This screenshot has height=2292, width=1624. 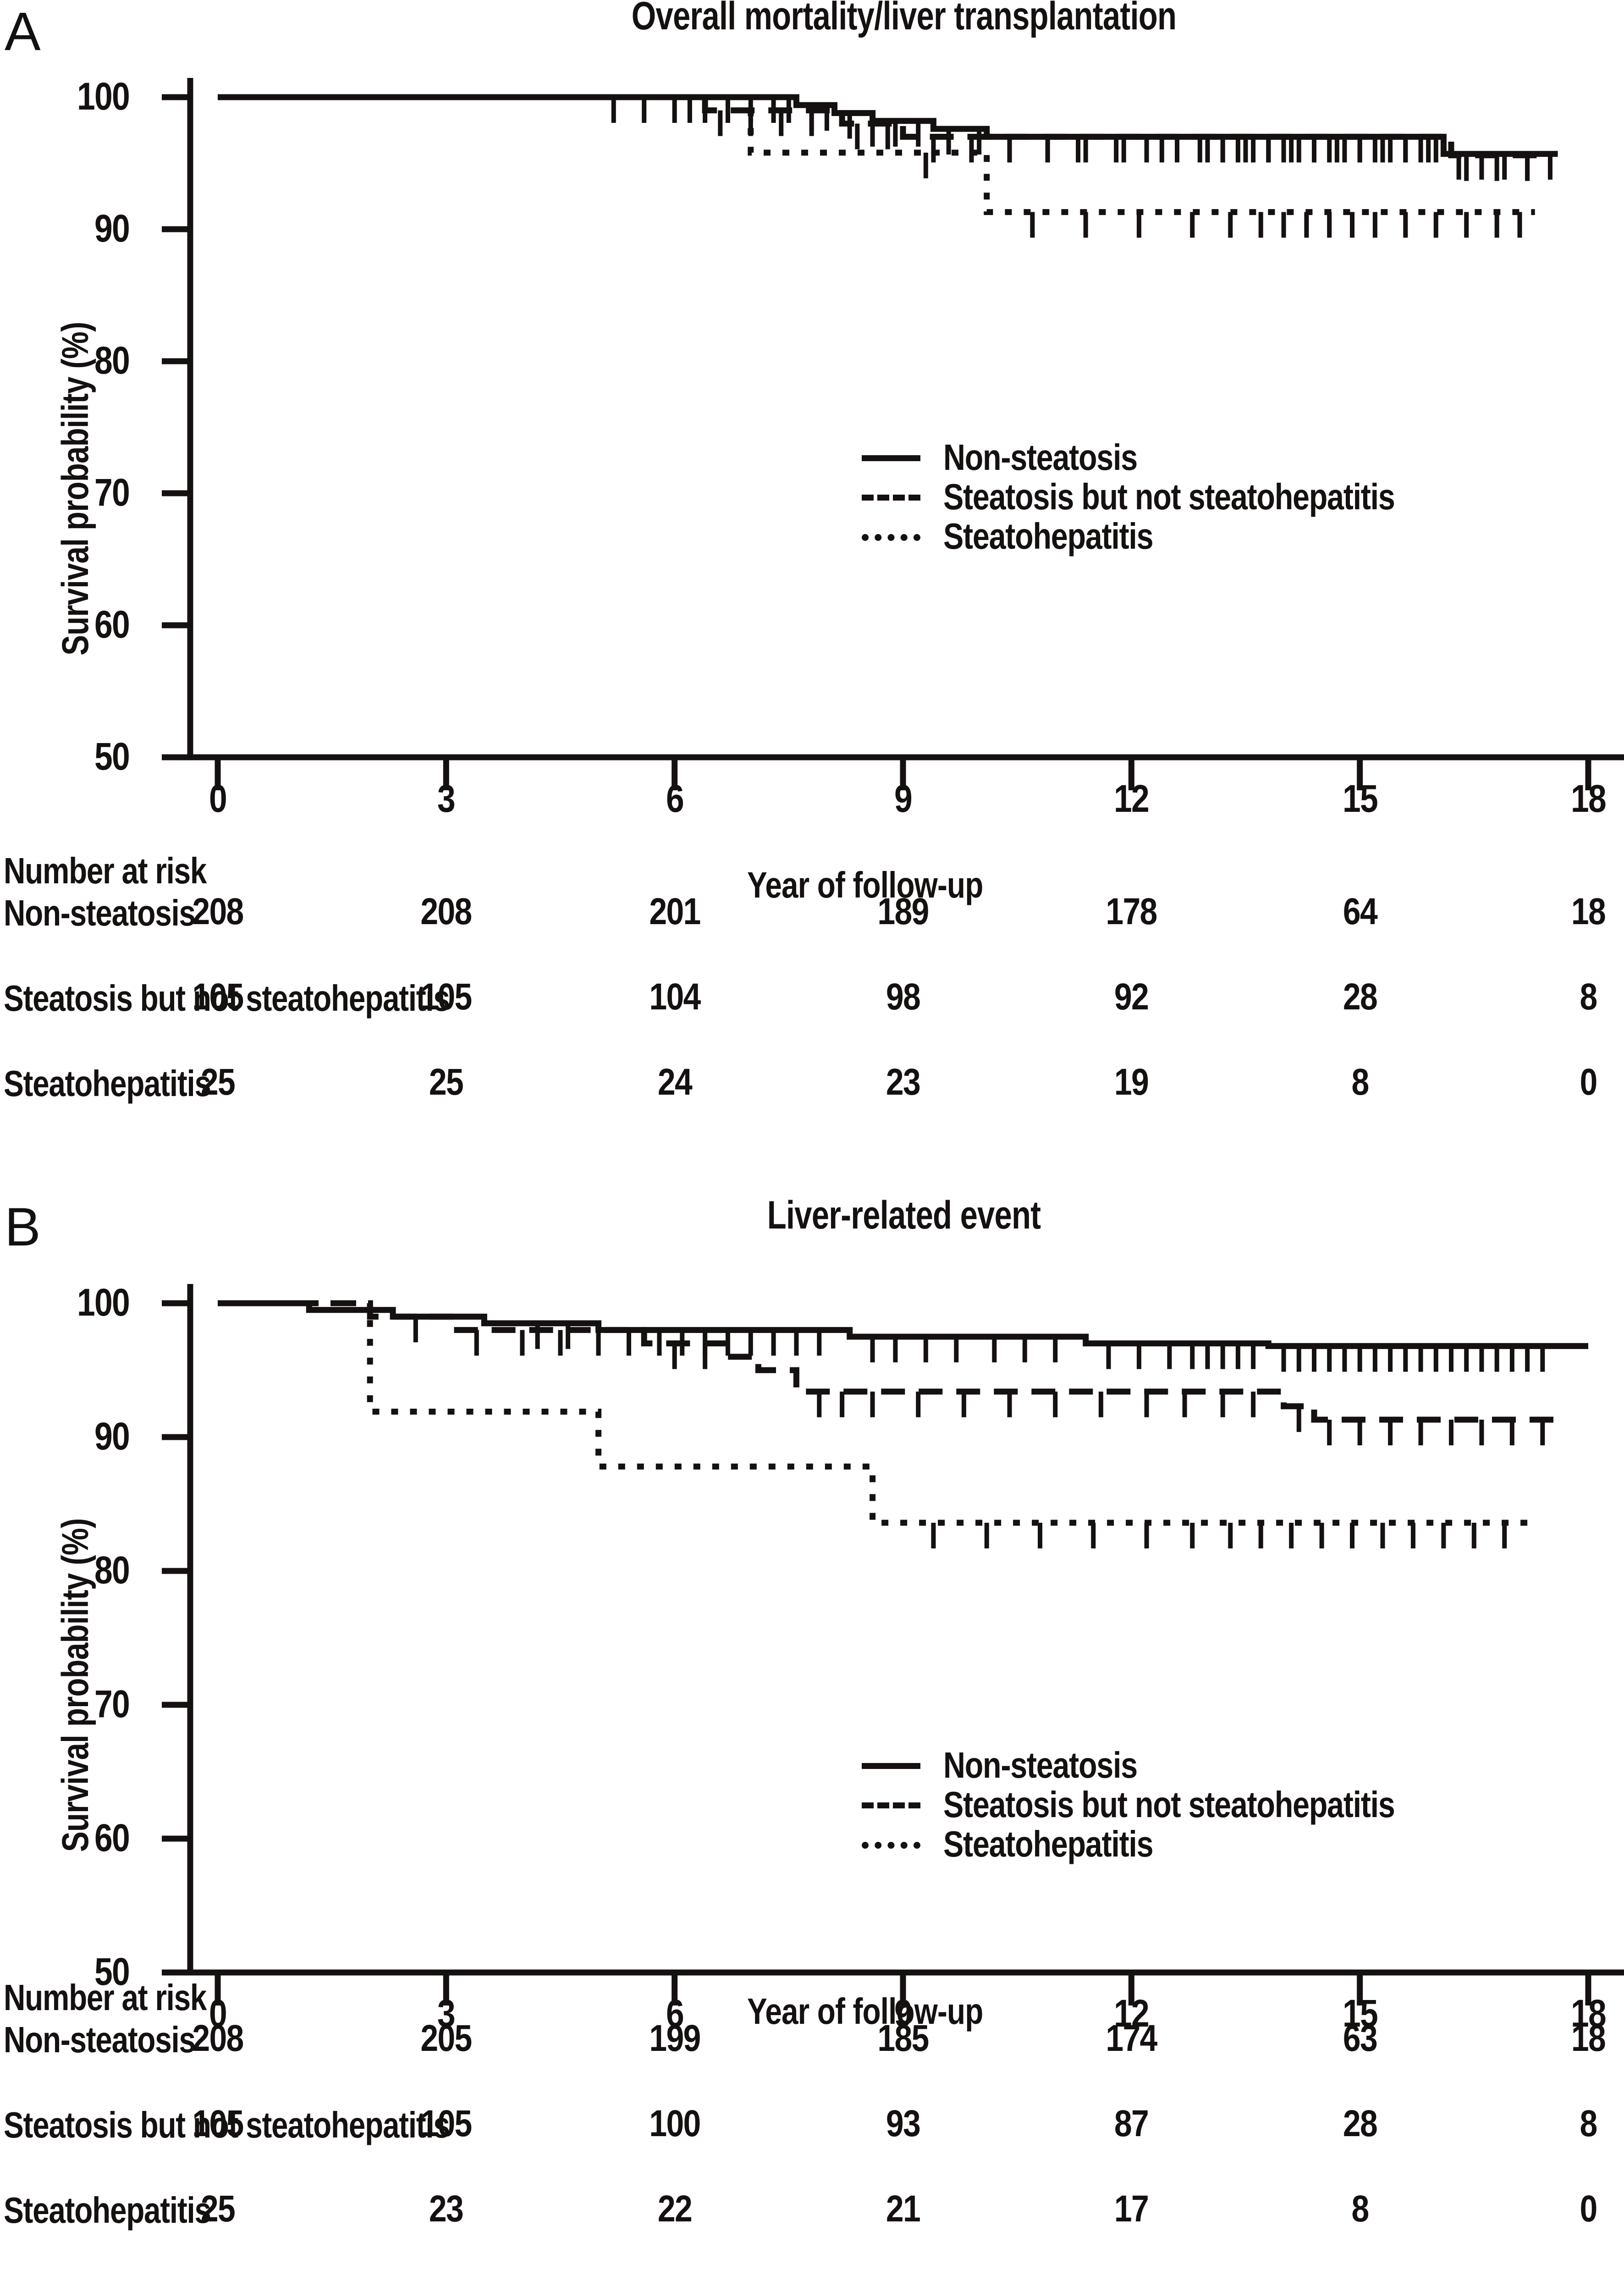 I want to click on panel-letter-a: A, so click(x=23, y=31).